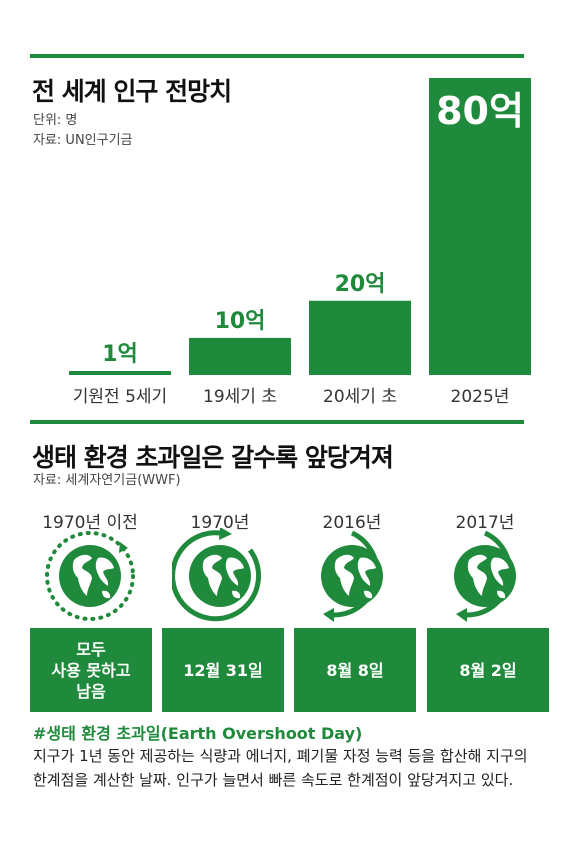 Image resolution: width=570 pixels, height=842 pixels. What do you see at coordinates (213, 457) in the screenshot?
I see `overshoot-title: 생태 환경 초과일은 갈수록 앞당겨져` at bounding box center [213, 457].